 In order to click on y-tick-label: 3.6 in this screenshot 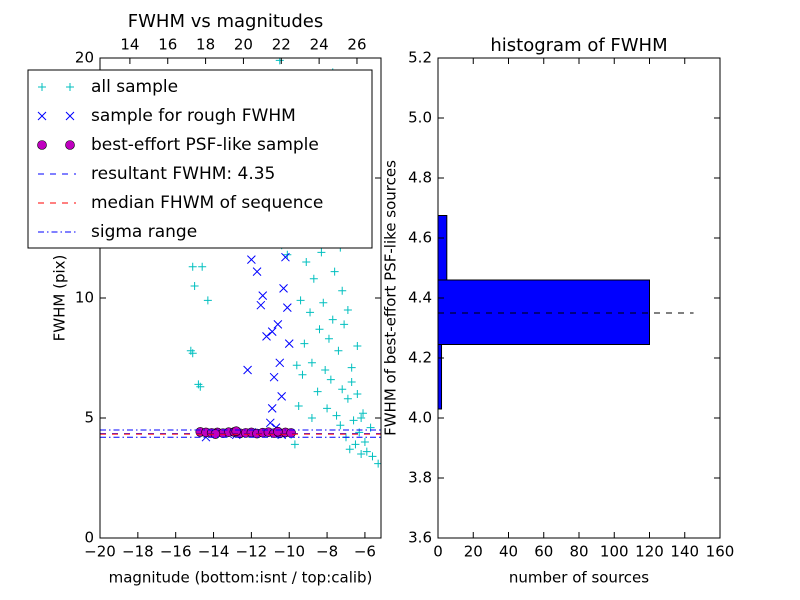, I will do `click(420, 538)`.